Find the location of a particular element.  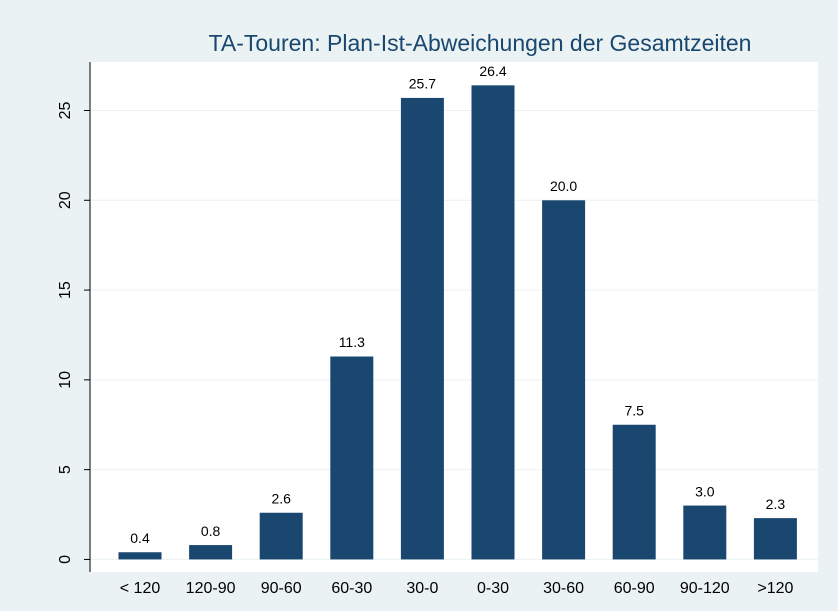

data-label: 0.8 is located at coordinates (211, 531).